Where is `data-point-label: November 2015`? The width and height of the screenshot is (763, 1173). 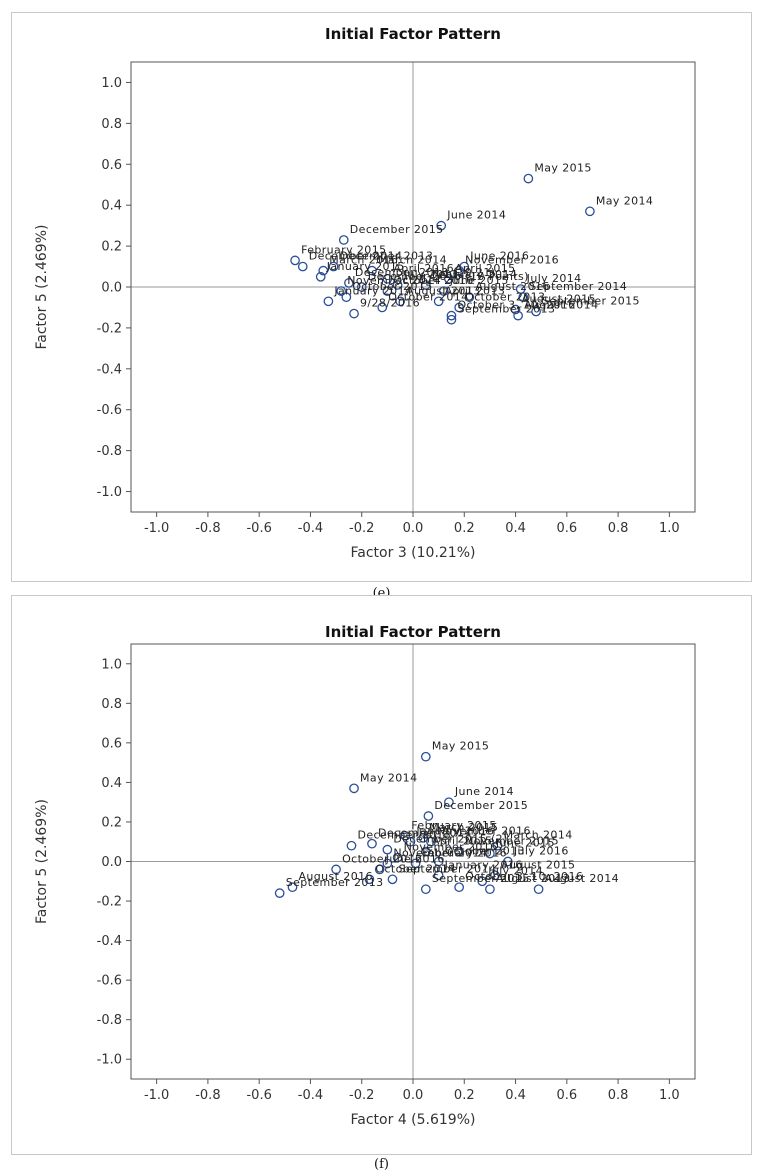
data-point-label: November 2015 is located at coordinates (512, 841).